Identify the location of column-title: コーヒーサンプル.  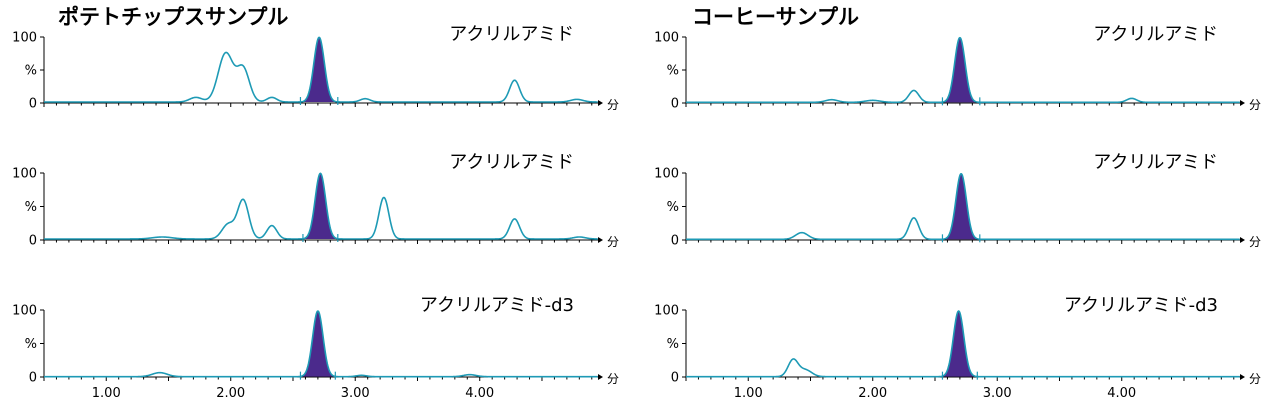
(775, 17).